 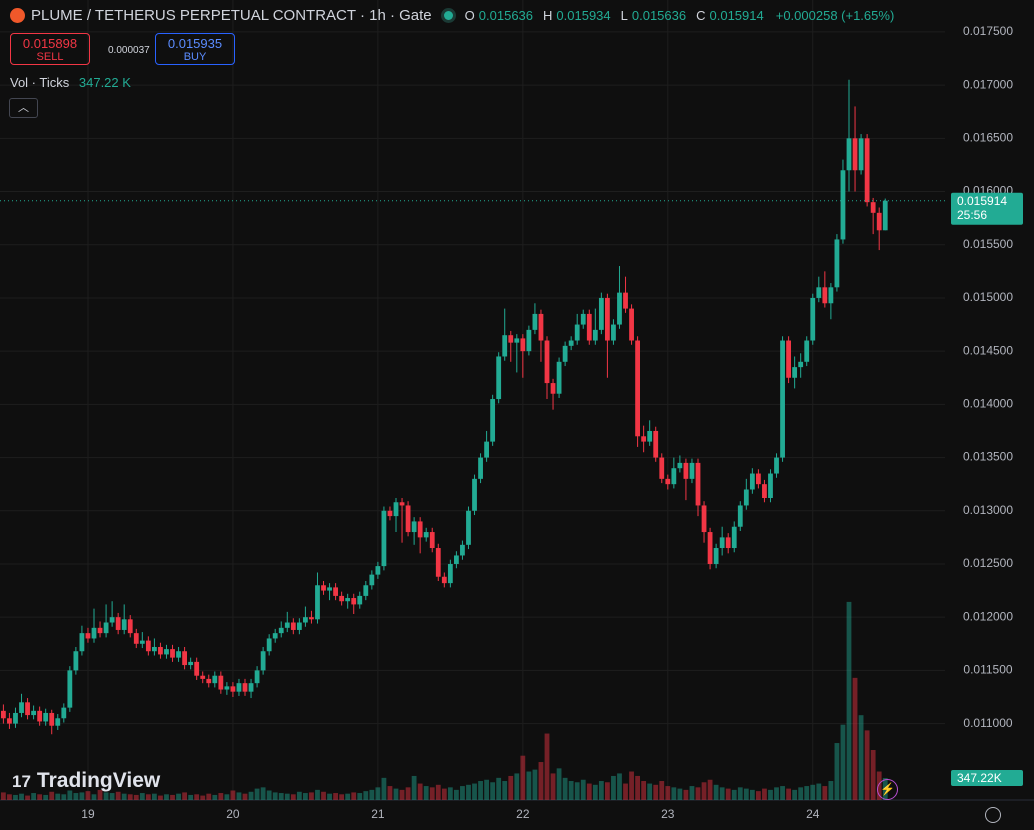 What do you see at coordinates (989, 415) in the screenshot?
I see `scale-bg` at bounding box center [989, 415].